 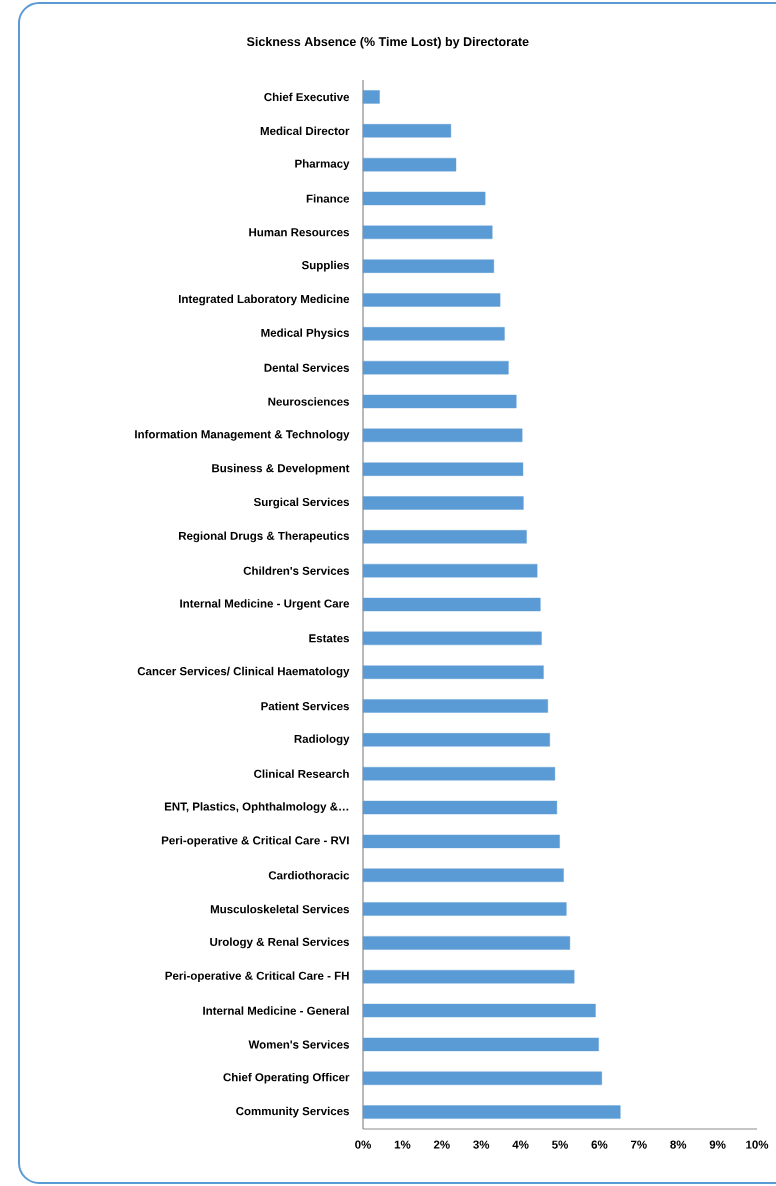 I want to click on y-tick-label: Medical Director, so click(x=305, y=131).